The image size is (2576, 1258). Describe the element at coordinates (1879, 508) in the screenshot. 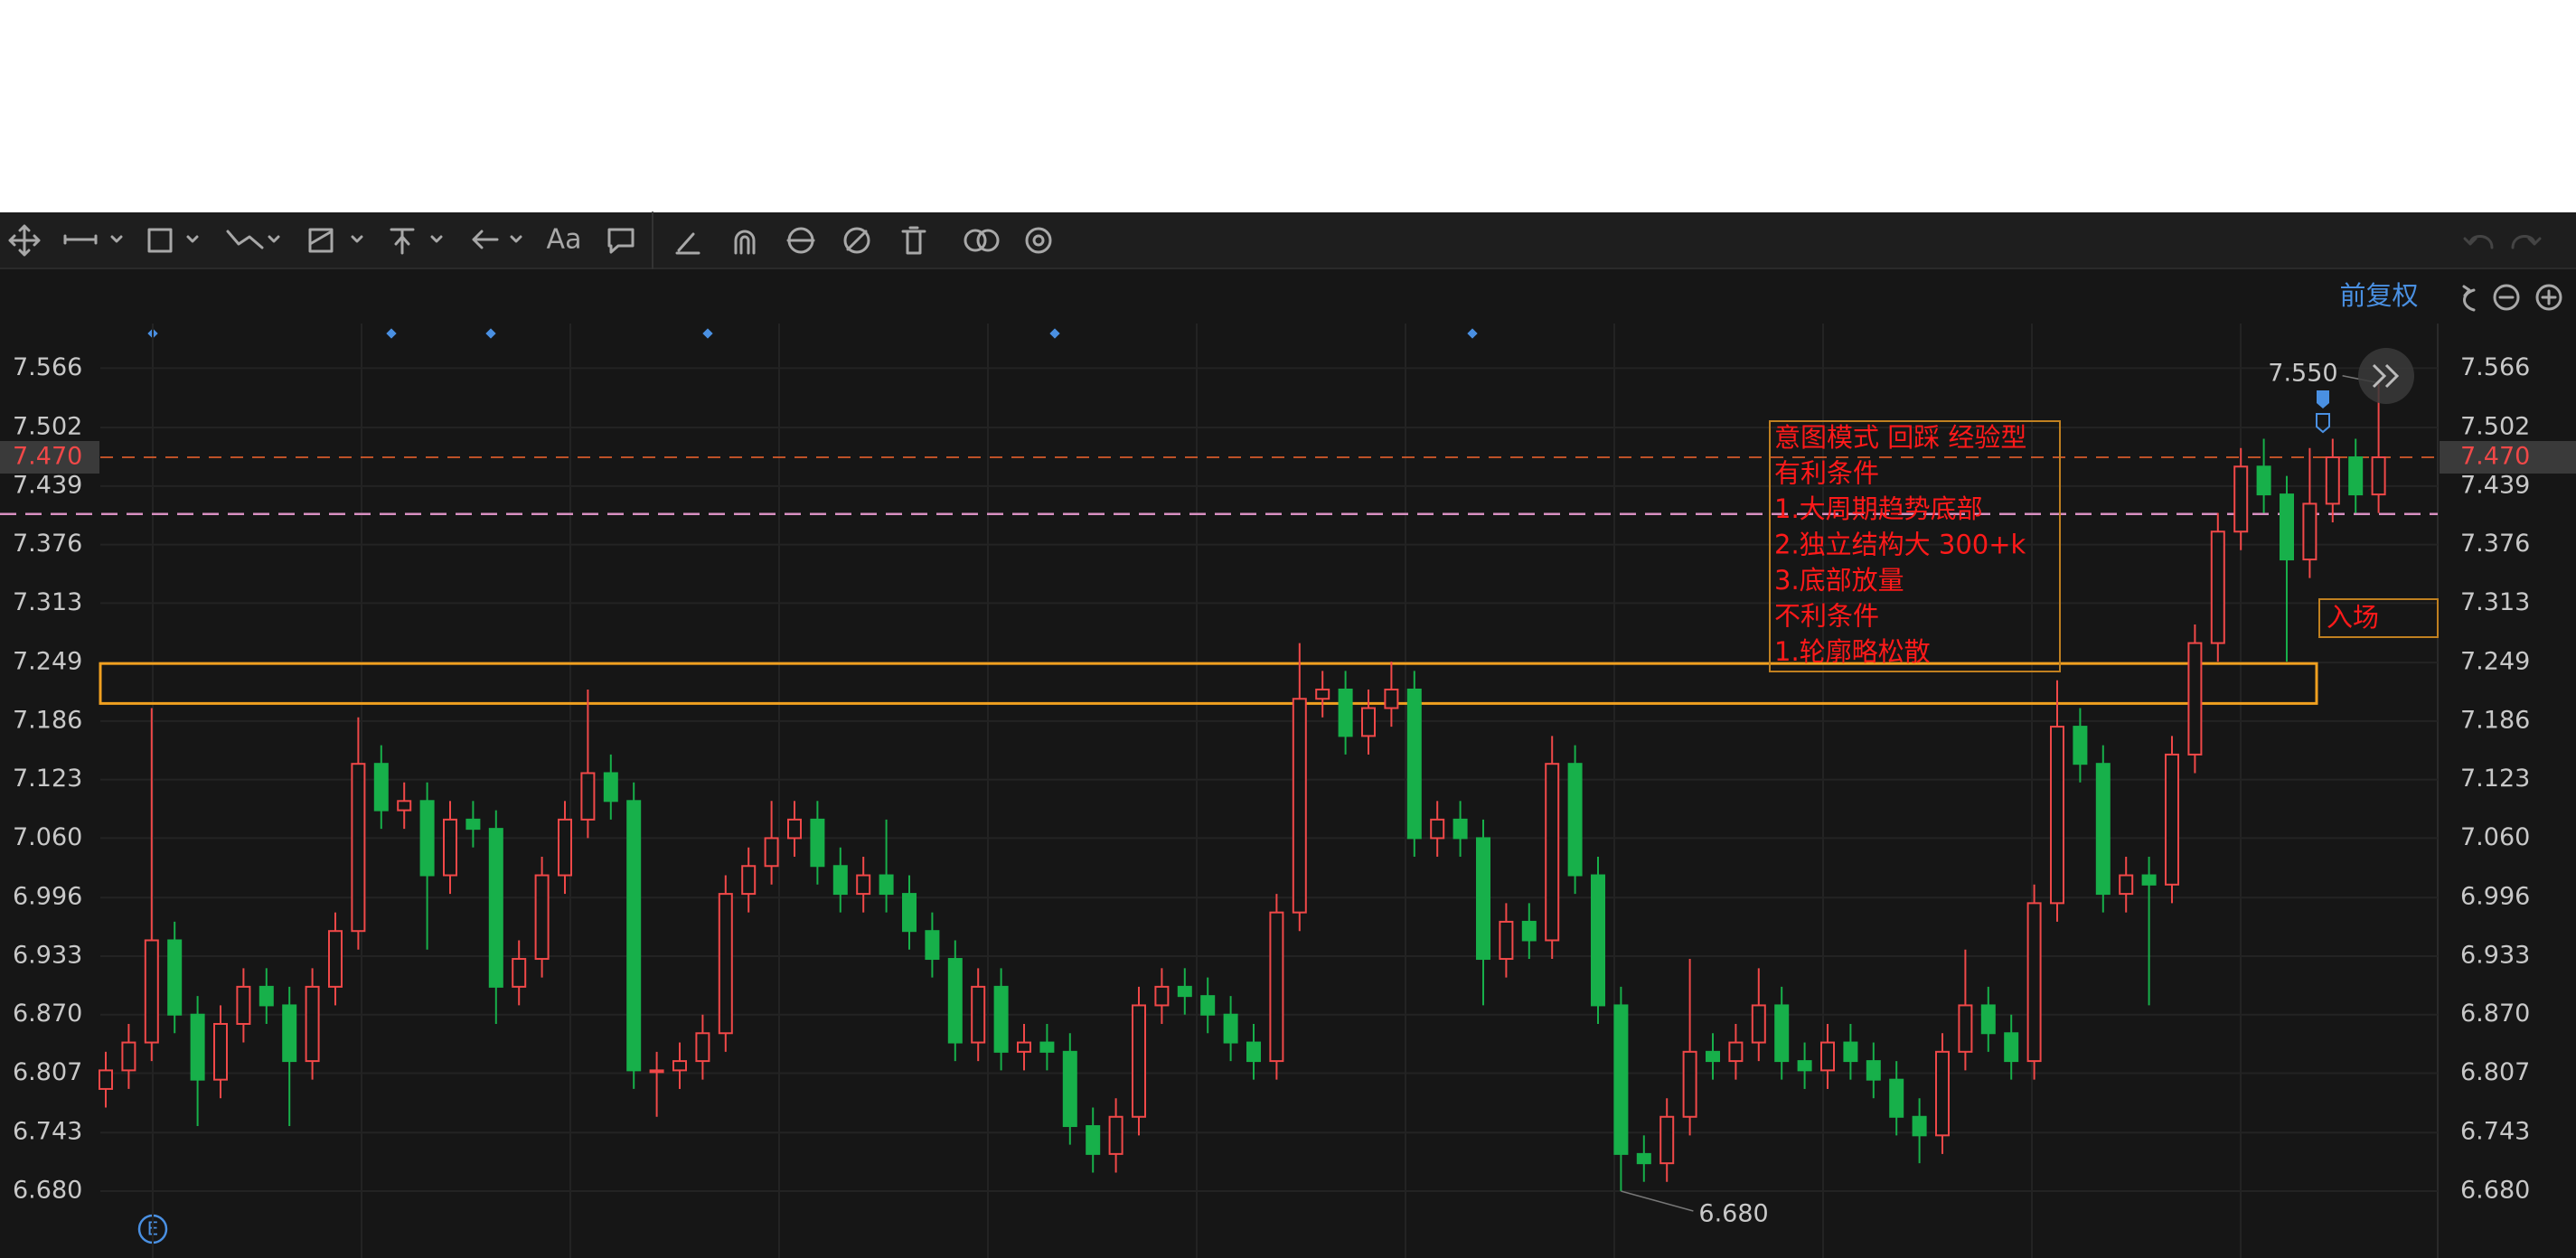

I see `note-line: 1.大周期趋势底部` at that location.